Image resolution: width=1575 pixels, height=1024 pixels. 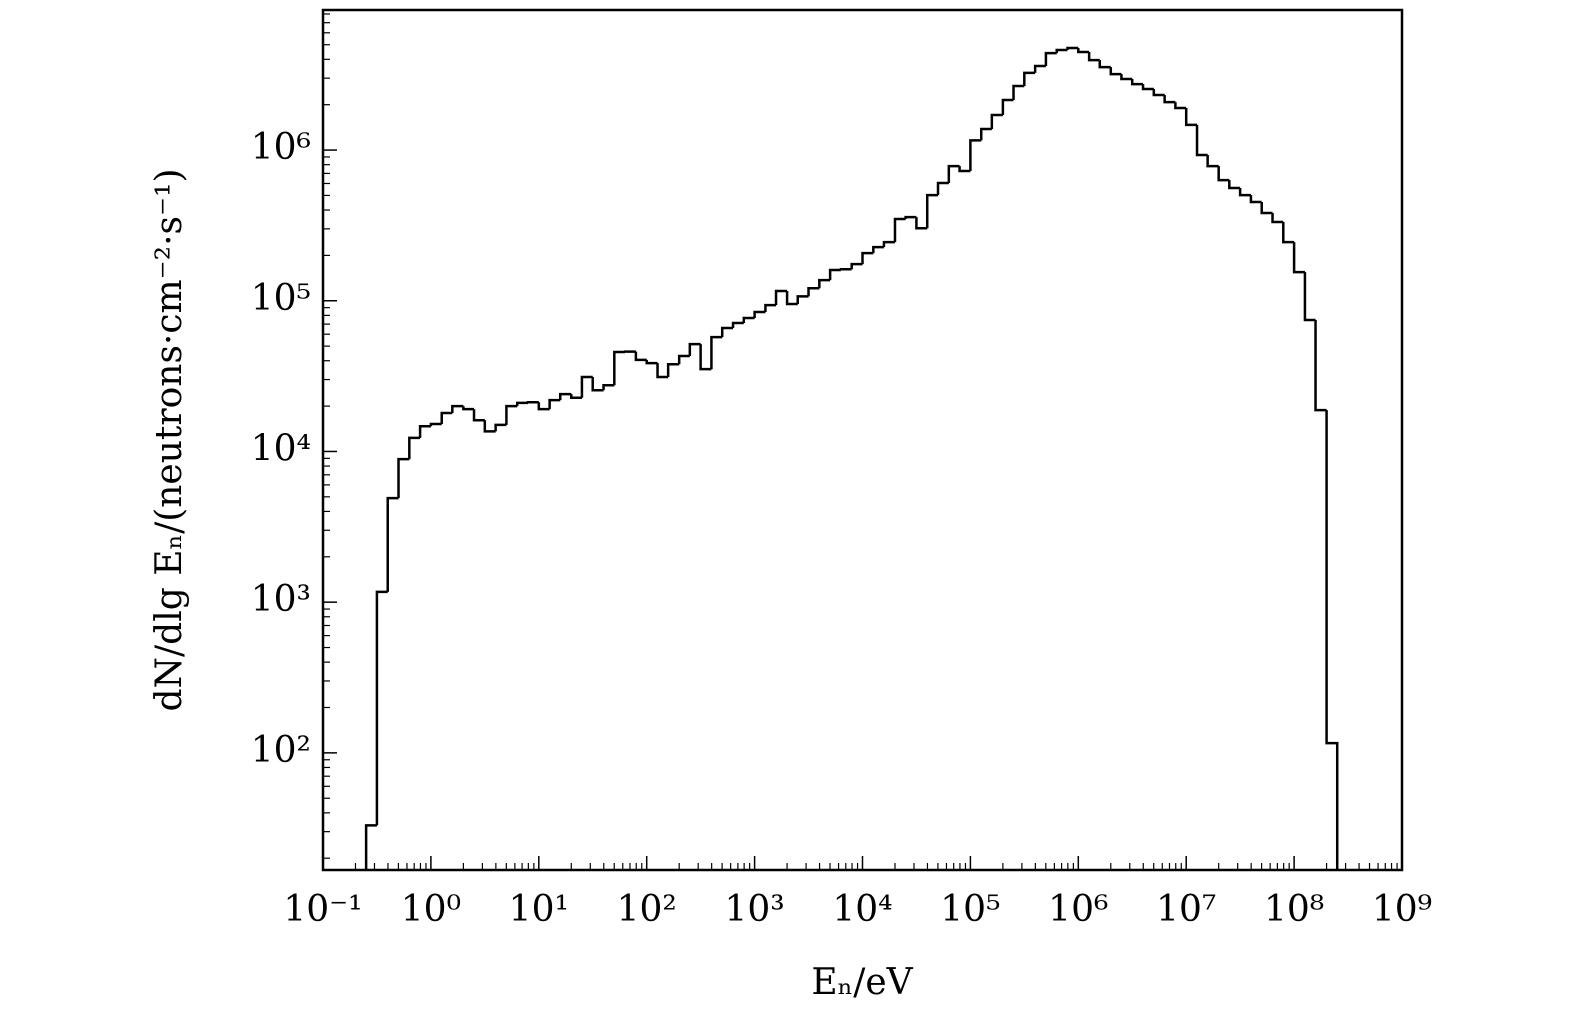 What do you see at coordinates (647, 909) in the screenshot?
I see `x-tick-label: 10²` at bounding box center [647, 909].